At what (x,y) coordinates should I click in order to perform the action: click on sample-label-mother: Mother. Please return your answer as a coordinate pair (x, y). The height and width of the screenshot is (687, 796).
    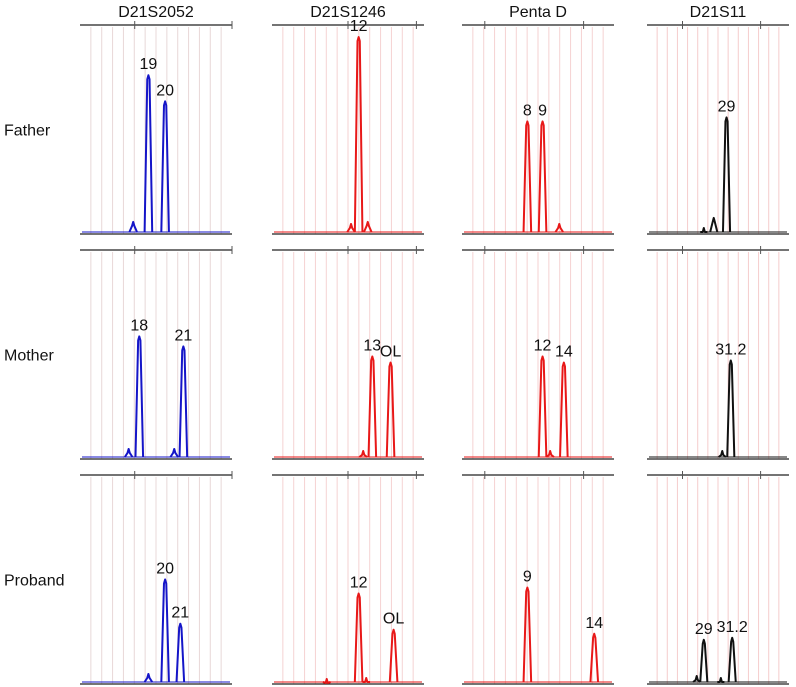
    Looking at the image, I should click on (29, 356).